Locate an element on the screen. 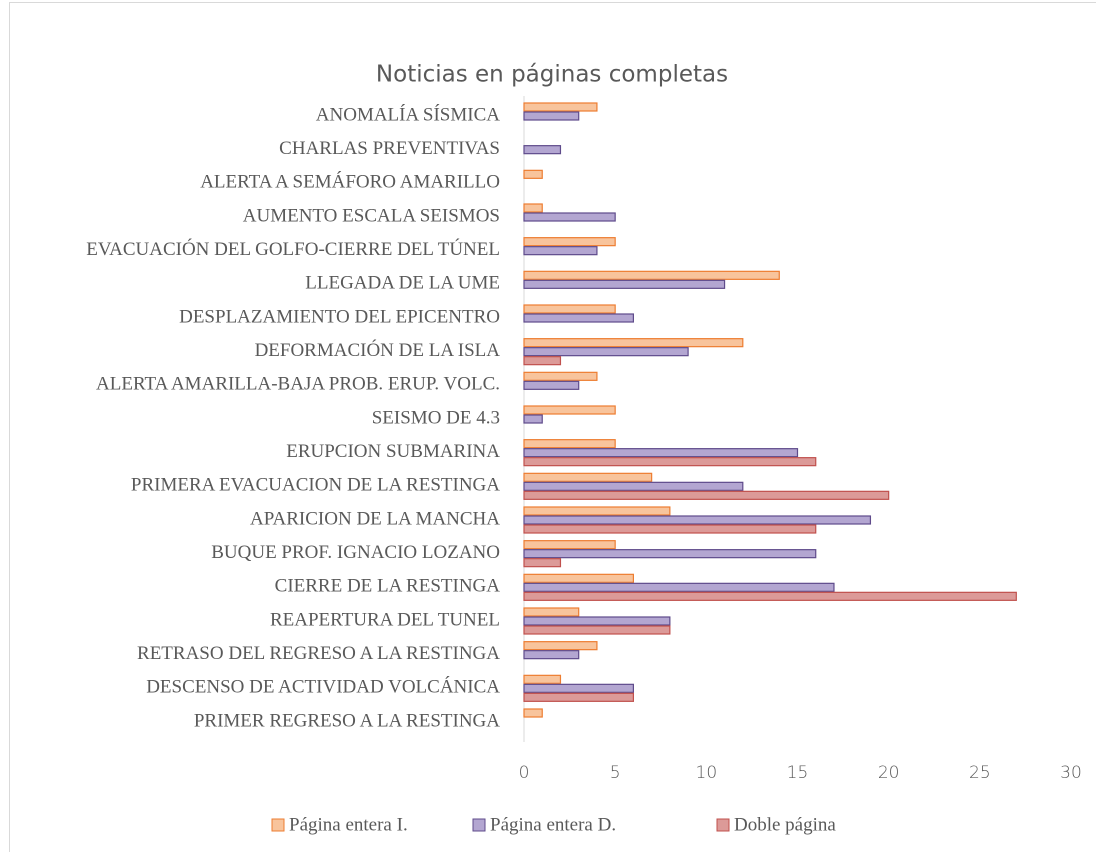 The height and width of the screenshot is (852, 1096). y-tick-label: ANOMALÍA SÍSMICA is located at coordinates (408, 114).